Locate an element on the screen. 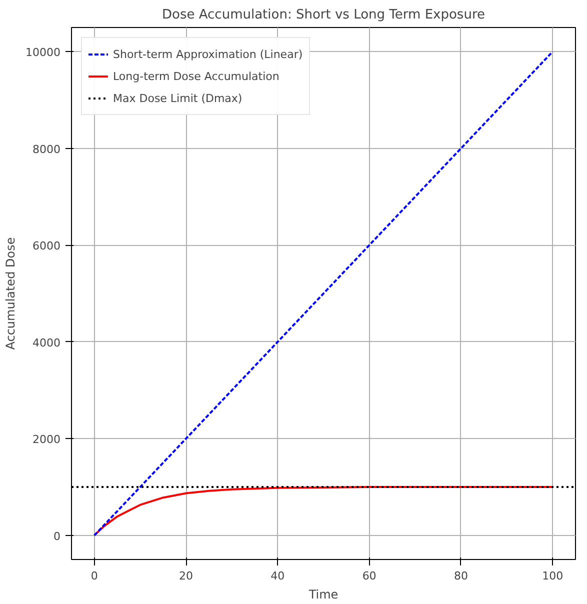  x-tick-label: 20 is located at coordinates (186, 576).